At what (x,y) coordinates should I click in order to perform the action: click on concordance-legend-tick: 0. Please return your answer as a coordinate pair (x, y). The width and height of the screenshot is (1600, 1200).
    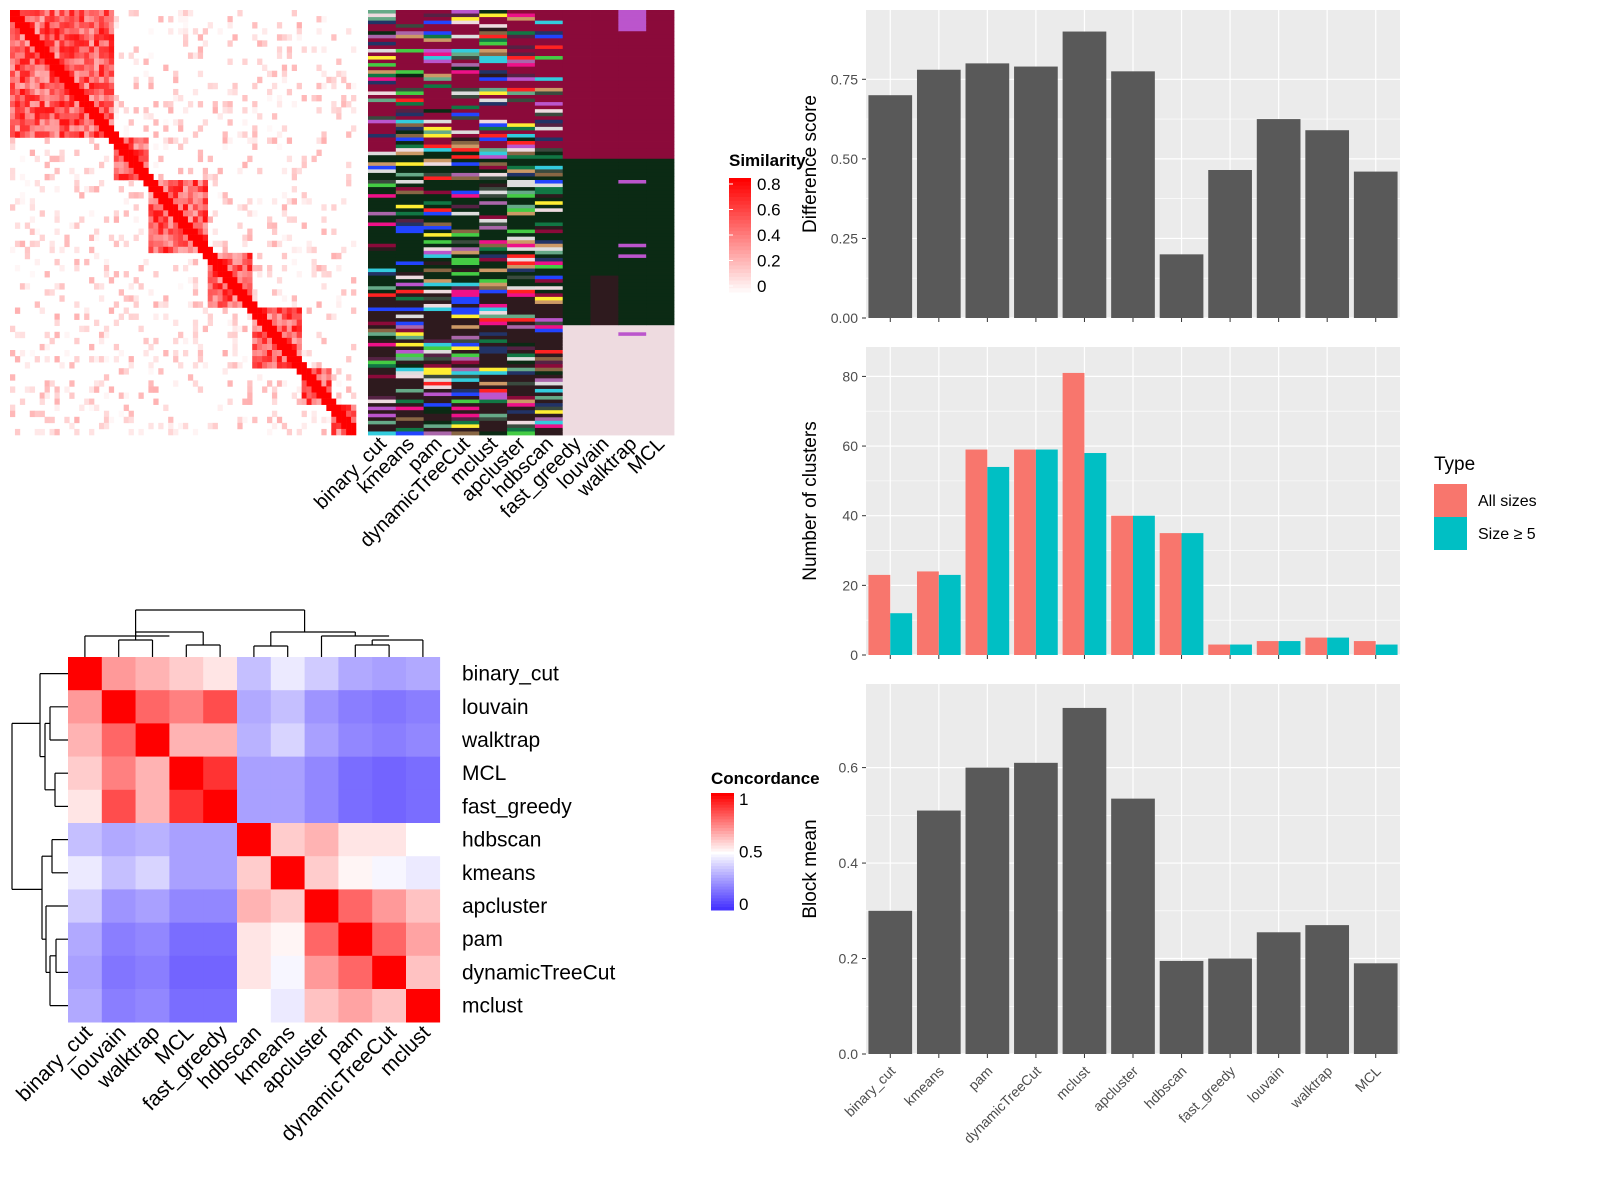
    Looking at the image, I should click on (743, 904).